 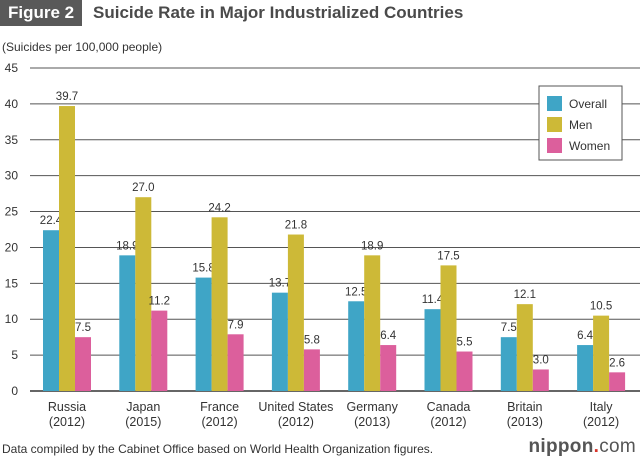 I want to click on y-tick-label: 35, so click(x=12, y=140).